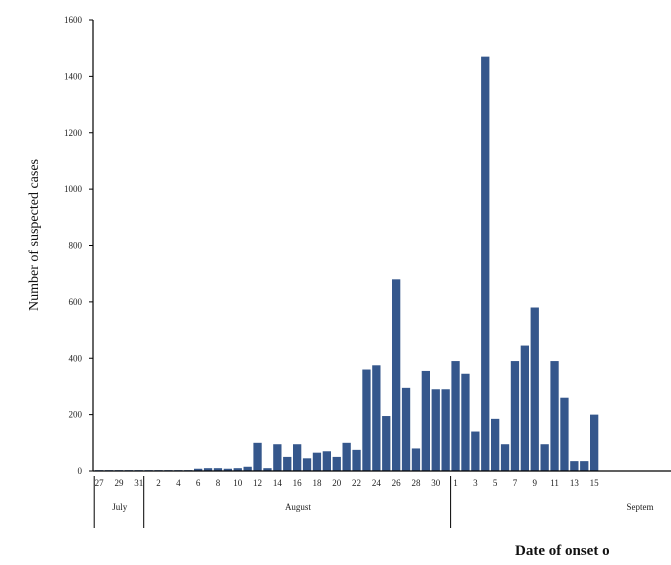 This screenshot has height=565, width=671. I want to click on x-tick-label: 11, so click(554, 483).